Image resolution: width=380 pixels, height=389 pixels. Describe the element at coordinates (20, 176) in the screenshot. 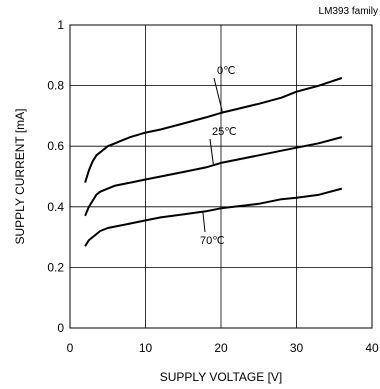

I see `y-axis-label: SUPPLY CURRENT [mA]` at that location.